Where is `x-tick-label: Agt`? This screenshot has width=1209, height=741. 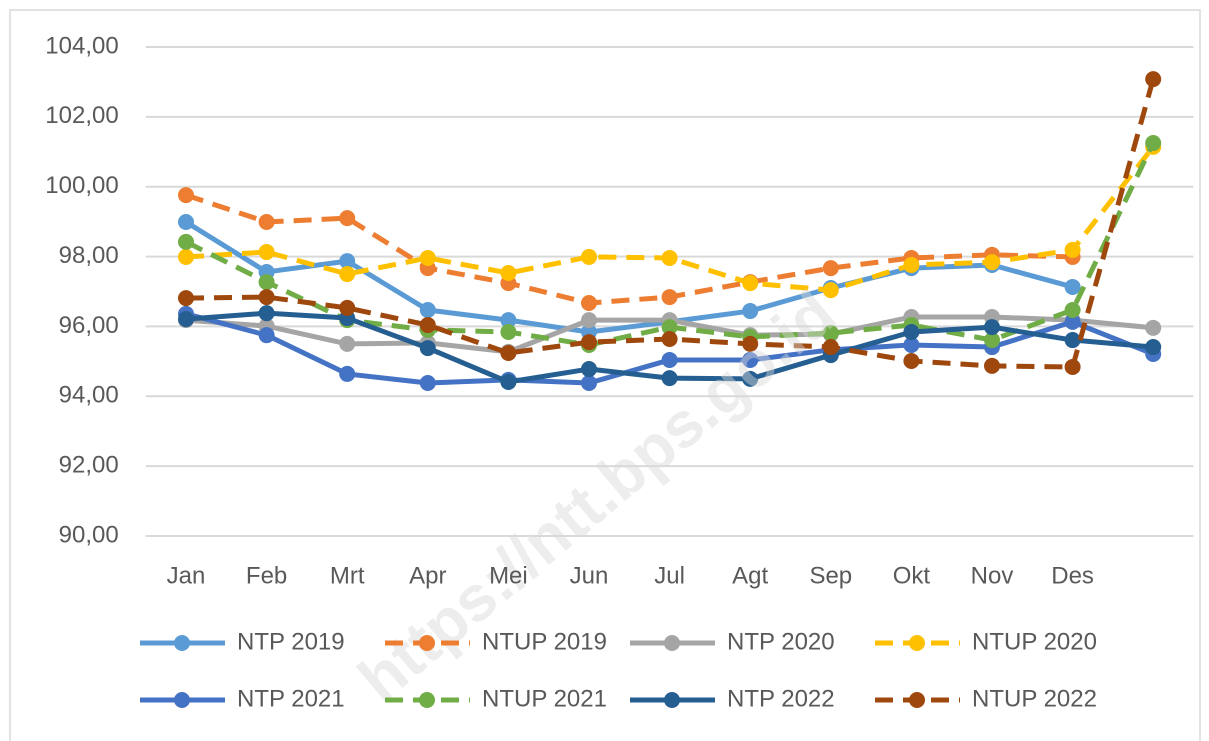 x-tick-label: Agt is located at coordinates (750, 575).